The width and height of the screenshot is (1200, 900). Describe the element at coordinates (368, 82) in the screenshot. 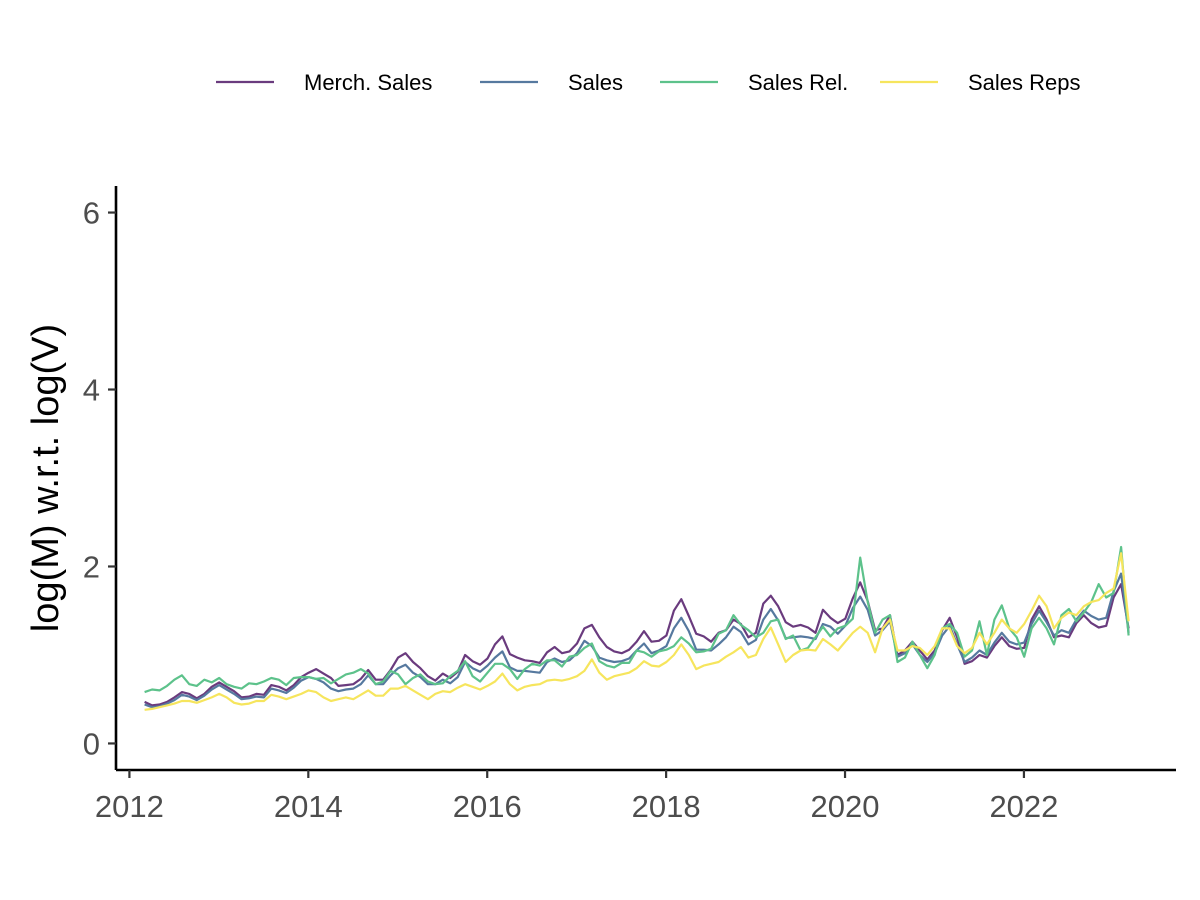

I see `legend-label: Merch. Sales` at that location.